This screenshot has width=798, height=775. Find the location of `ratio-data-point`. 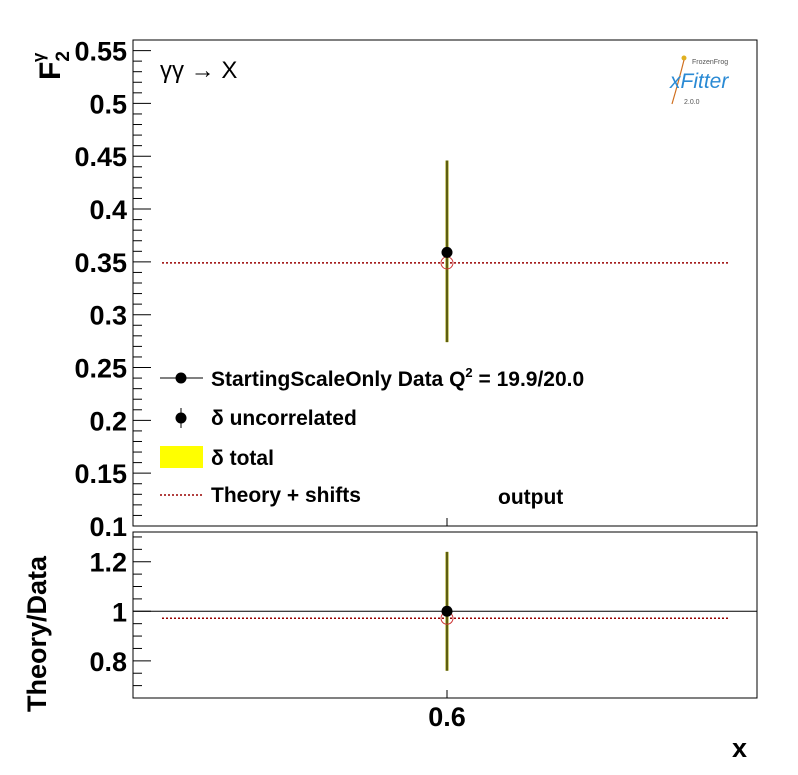

ratio-data-point is located at coordinates (447, 611).